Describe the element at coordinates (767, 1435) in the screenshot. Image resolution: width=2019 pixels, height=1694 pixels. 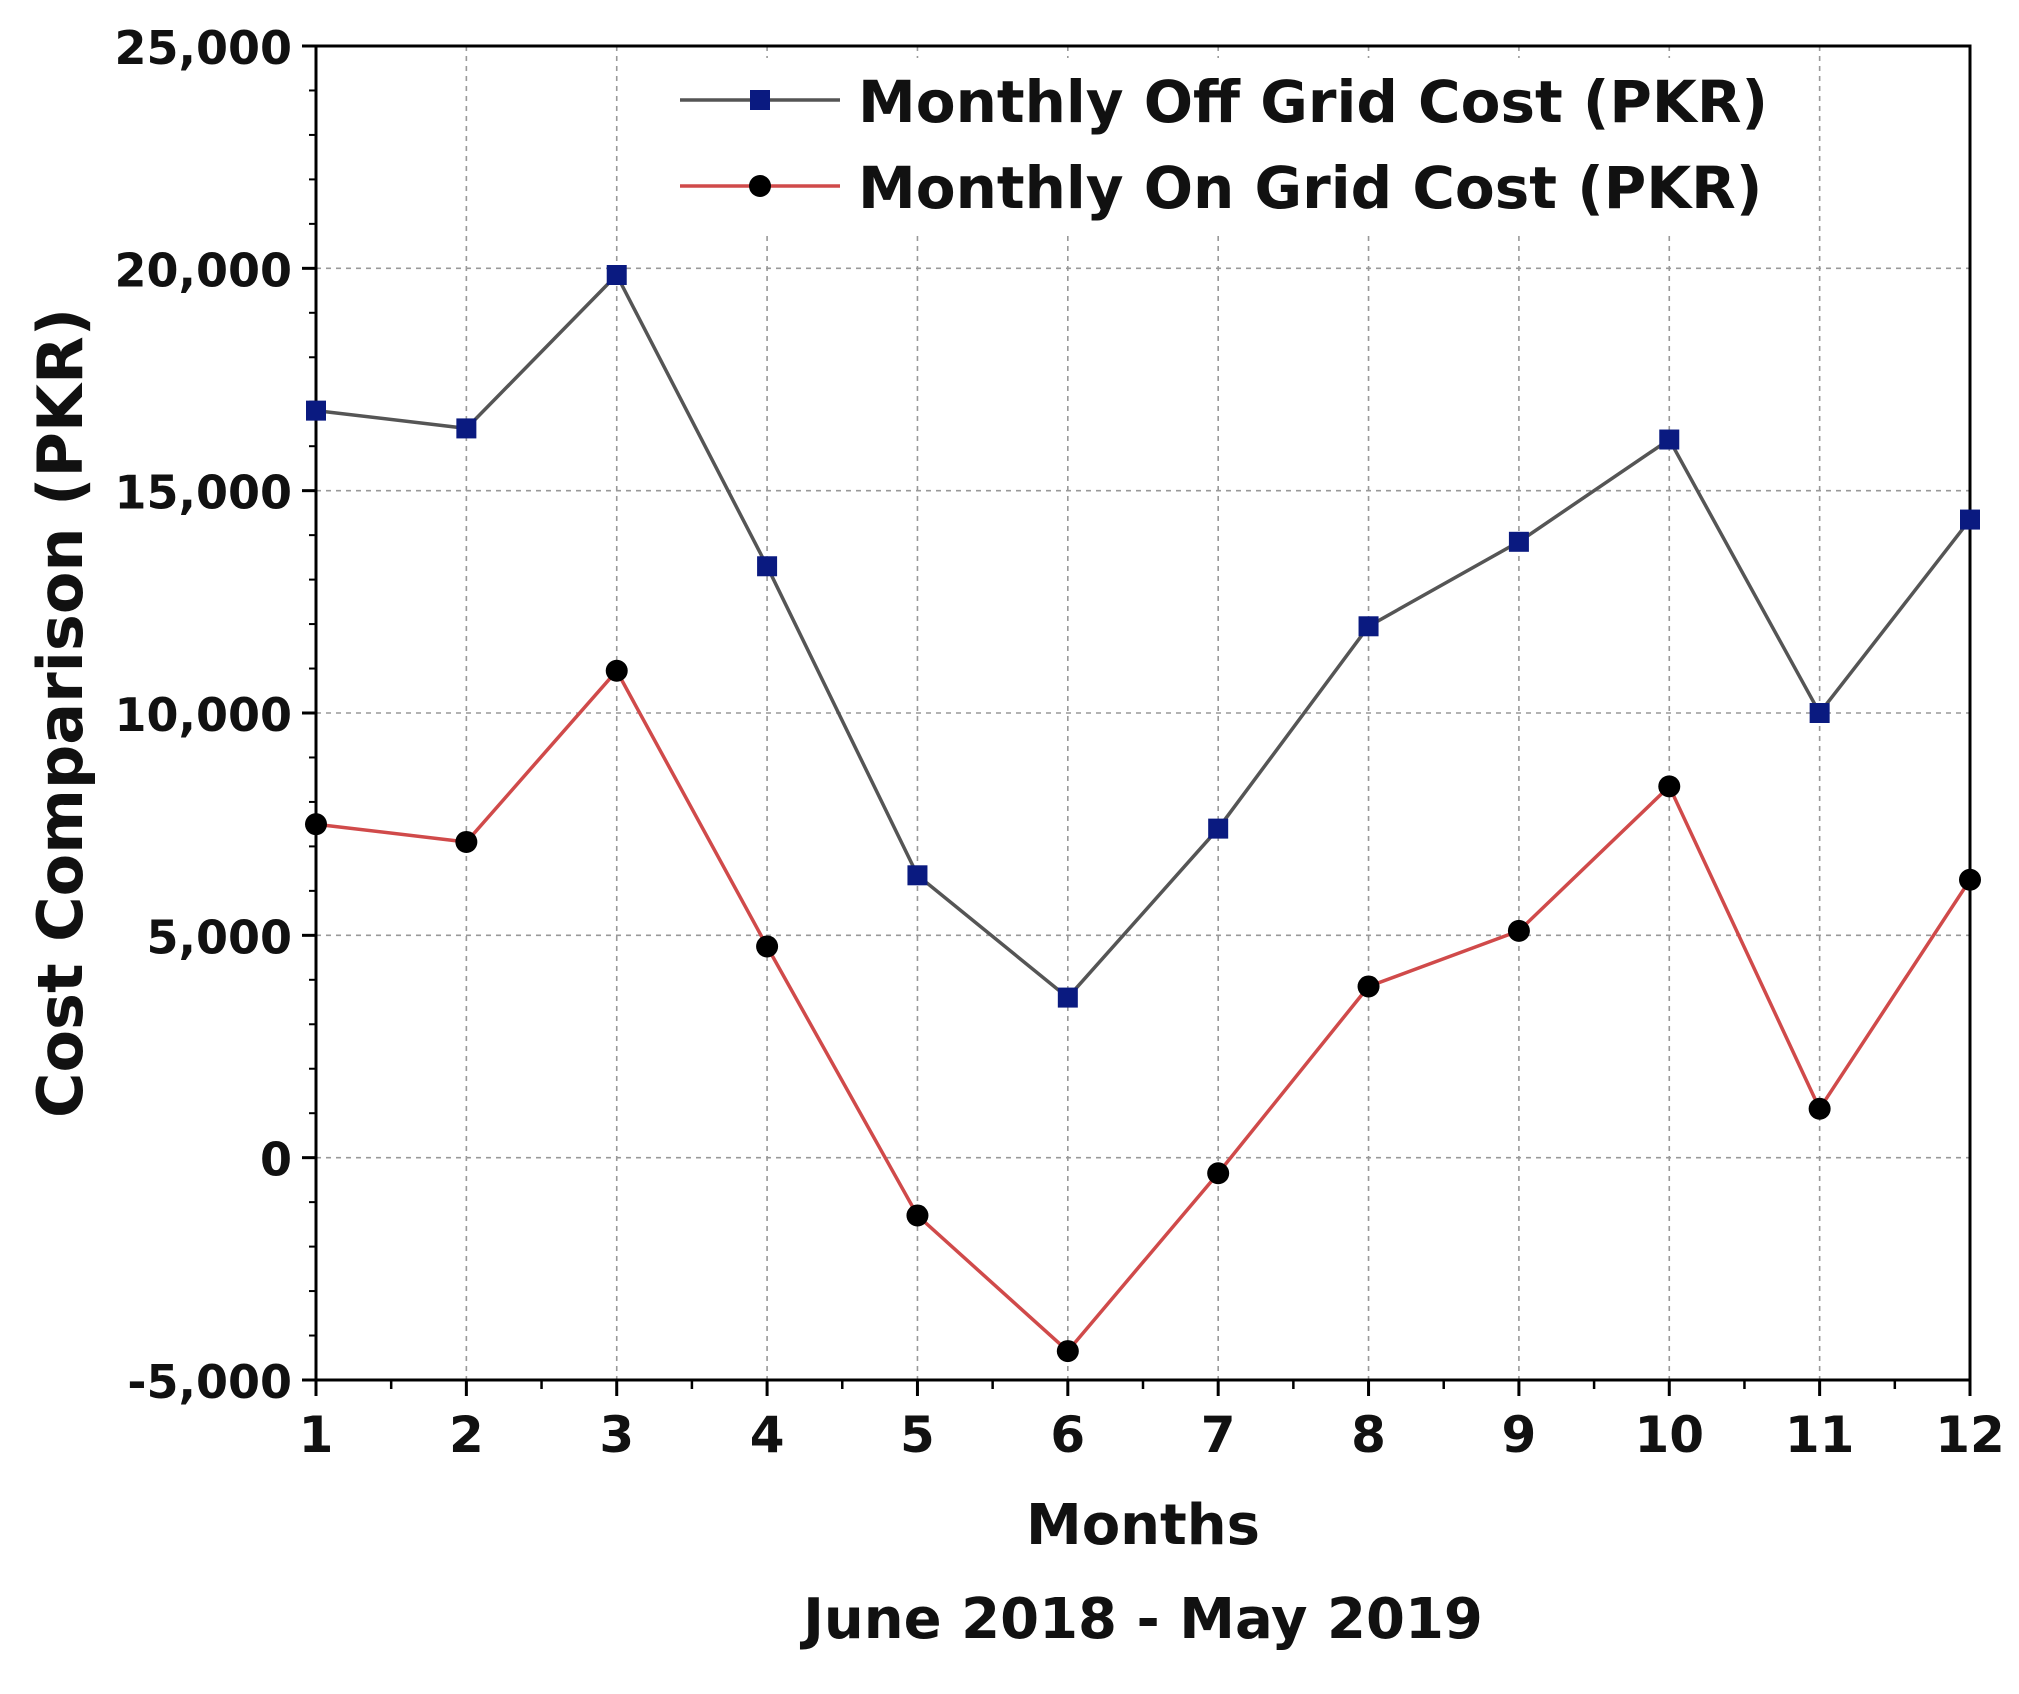
I see `x-tick-label: 4` at that location.